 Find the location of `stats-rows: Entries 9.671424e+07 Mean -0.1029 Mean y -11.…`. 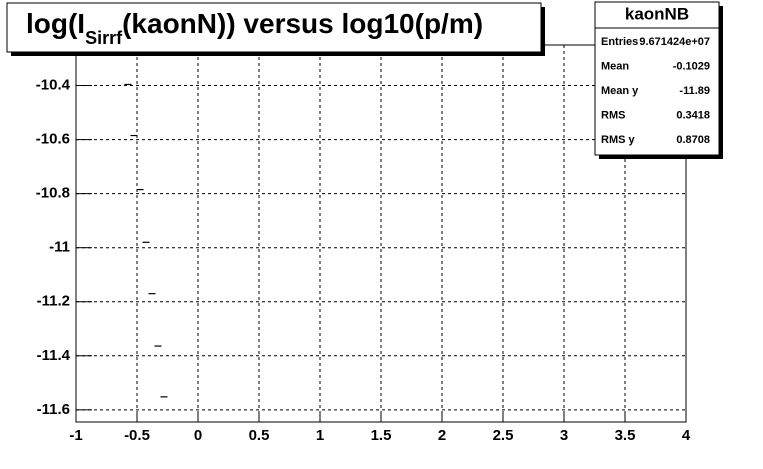

stats-rows: Entries 9.671424e+07 Mean -0.1029 Mean y -11.… is located at coordinates (655, 91).